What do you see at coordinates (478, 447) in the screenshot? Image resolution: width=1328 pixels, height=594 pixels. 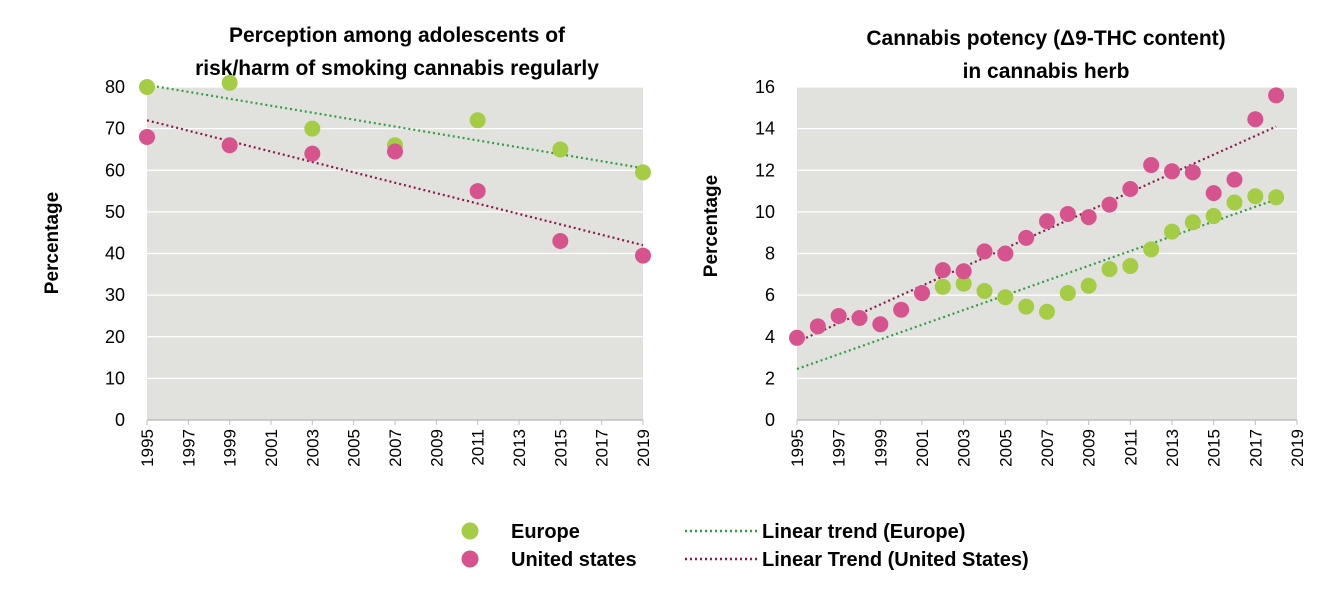 I see `x-tick-label: 2011` at bounding box center [478, 447].